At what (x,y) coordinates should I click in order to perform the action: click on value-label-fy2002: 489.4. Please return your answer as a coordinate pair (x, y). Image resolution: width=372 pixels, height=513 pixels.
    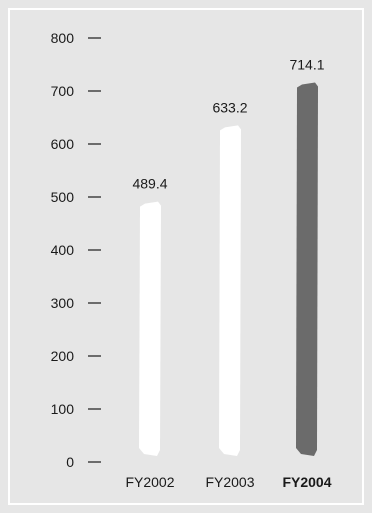
    Looking at the image, I should click on (149, 184).